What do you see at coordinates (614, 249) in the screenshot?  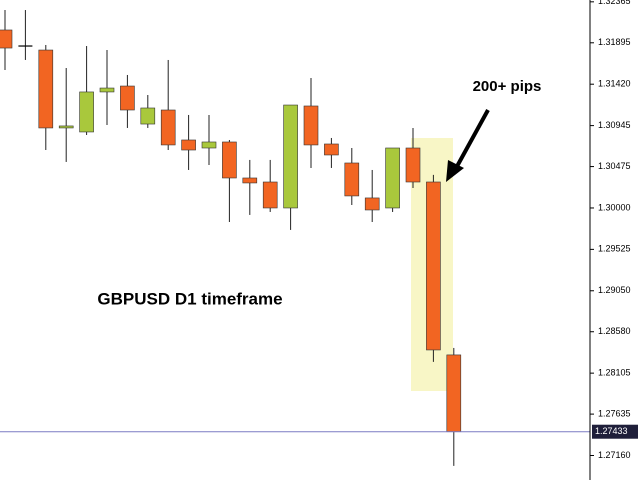 I see `y-tick-label: 1.29525` at bounding box center [614, 249].